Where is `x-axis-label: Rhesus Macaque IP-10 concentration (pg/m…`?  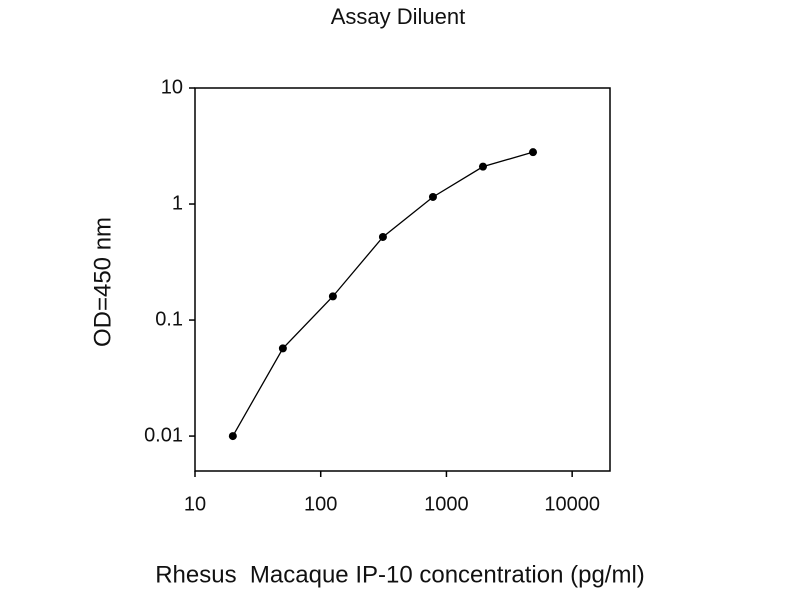
x-axis-label: Rhesus Macaque IP-10 concentration (pg/m… is located at coordinates (400, 574).